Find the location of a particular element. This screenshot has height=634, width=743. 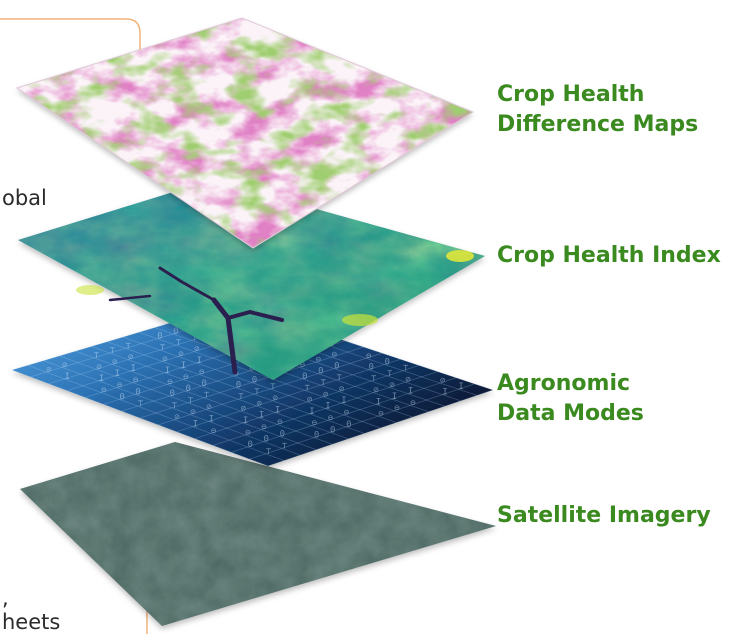

side-text-global: obal is located at coordinates (24, 198).